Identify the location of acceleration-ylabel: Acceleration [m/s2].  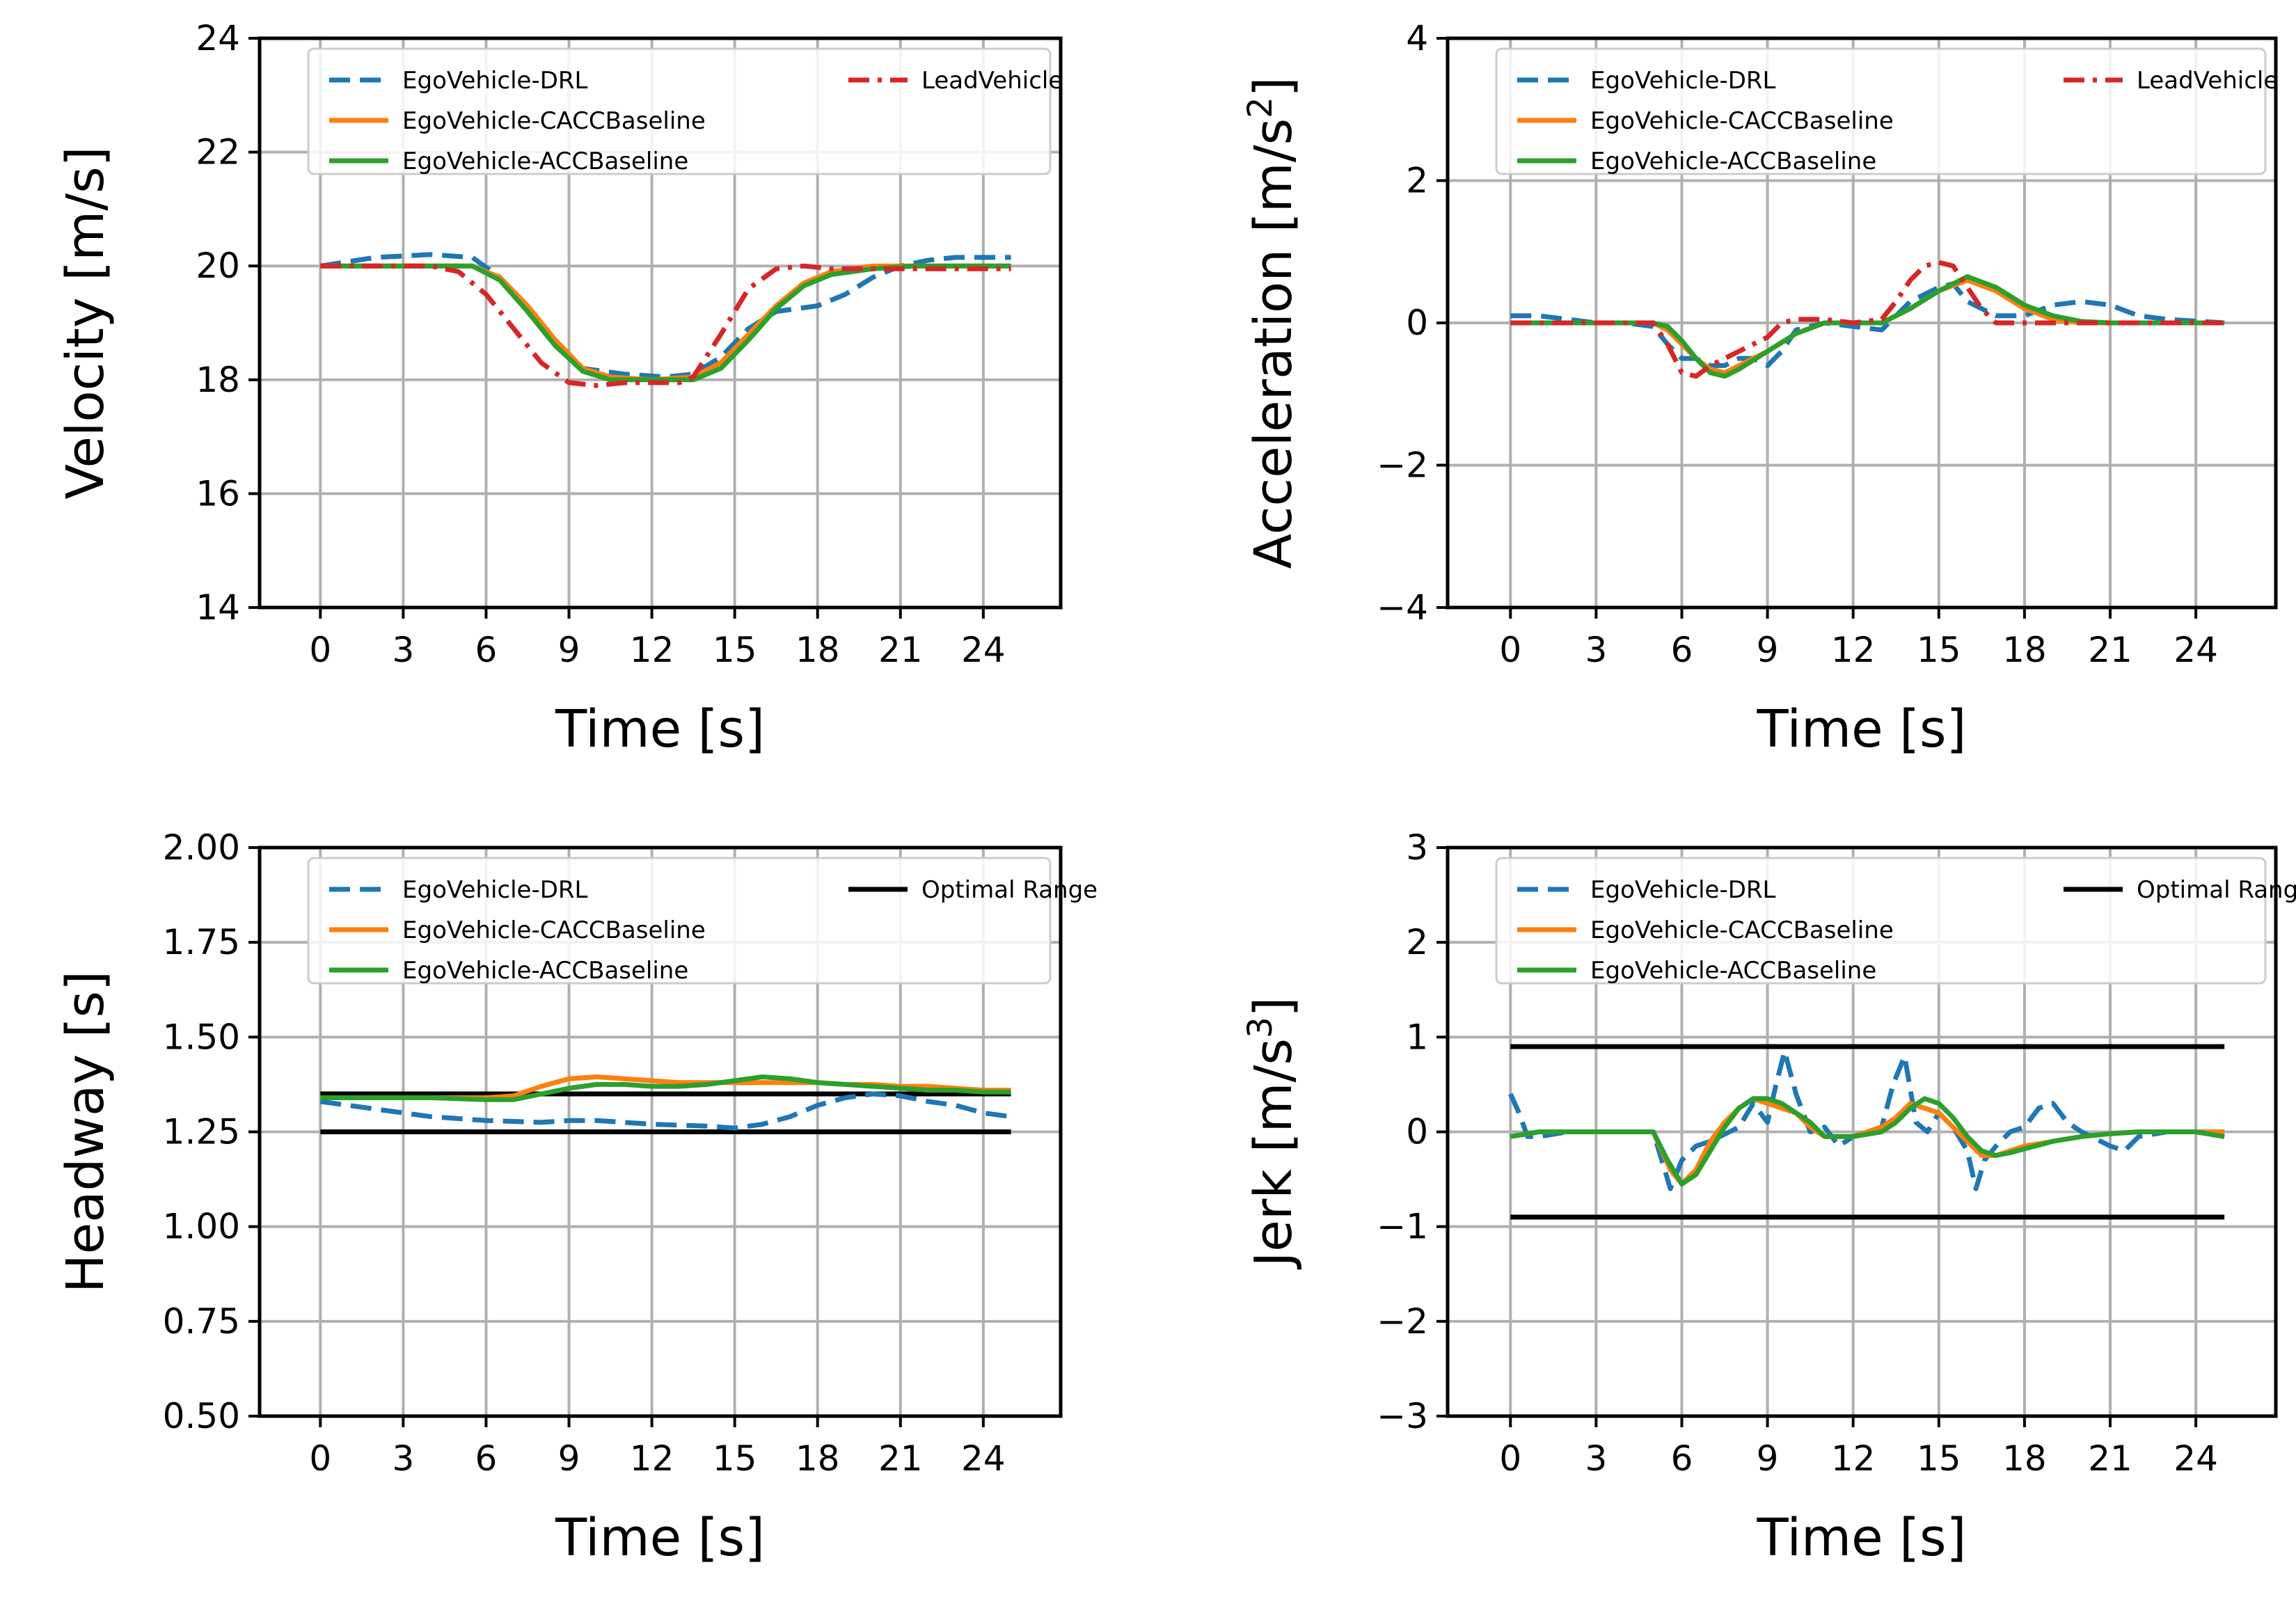
(1272, 323).